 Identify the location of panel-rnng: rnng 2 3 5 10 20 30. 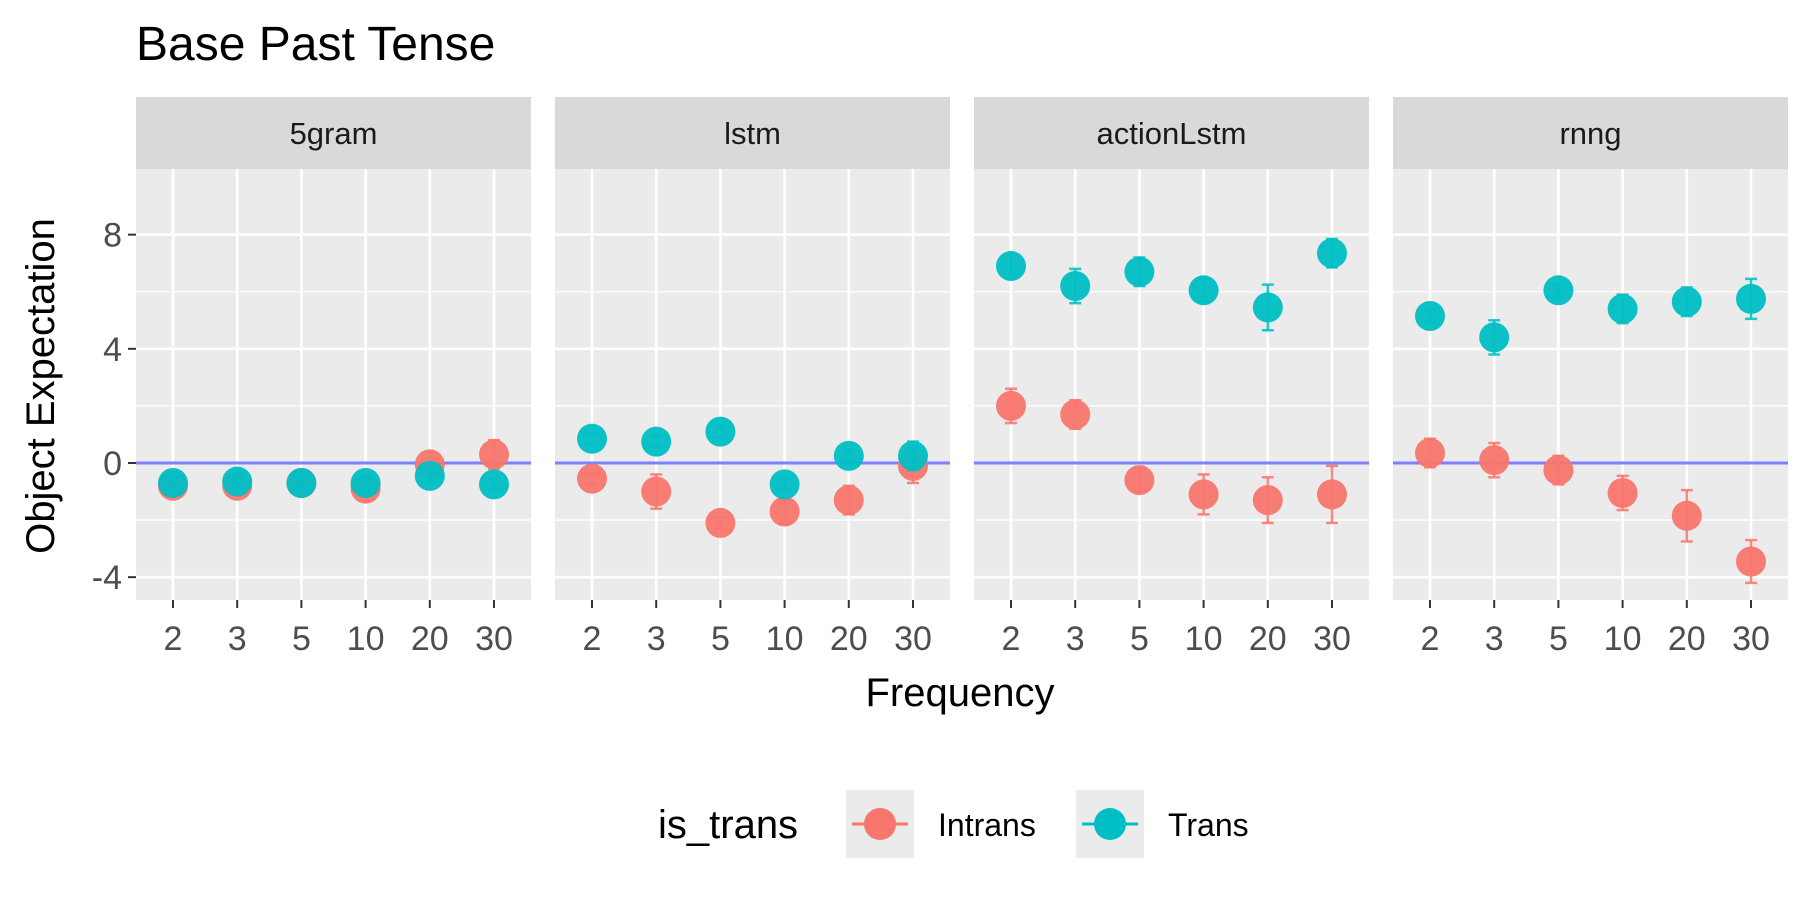
(1590, 377).